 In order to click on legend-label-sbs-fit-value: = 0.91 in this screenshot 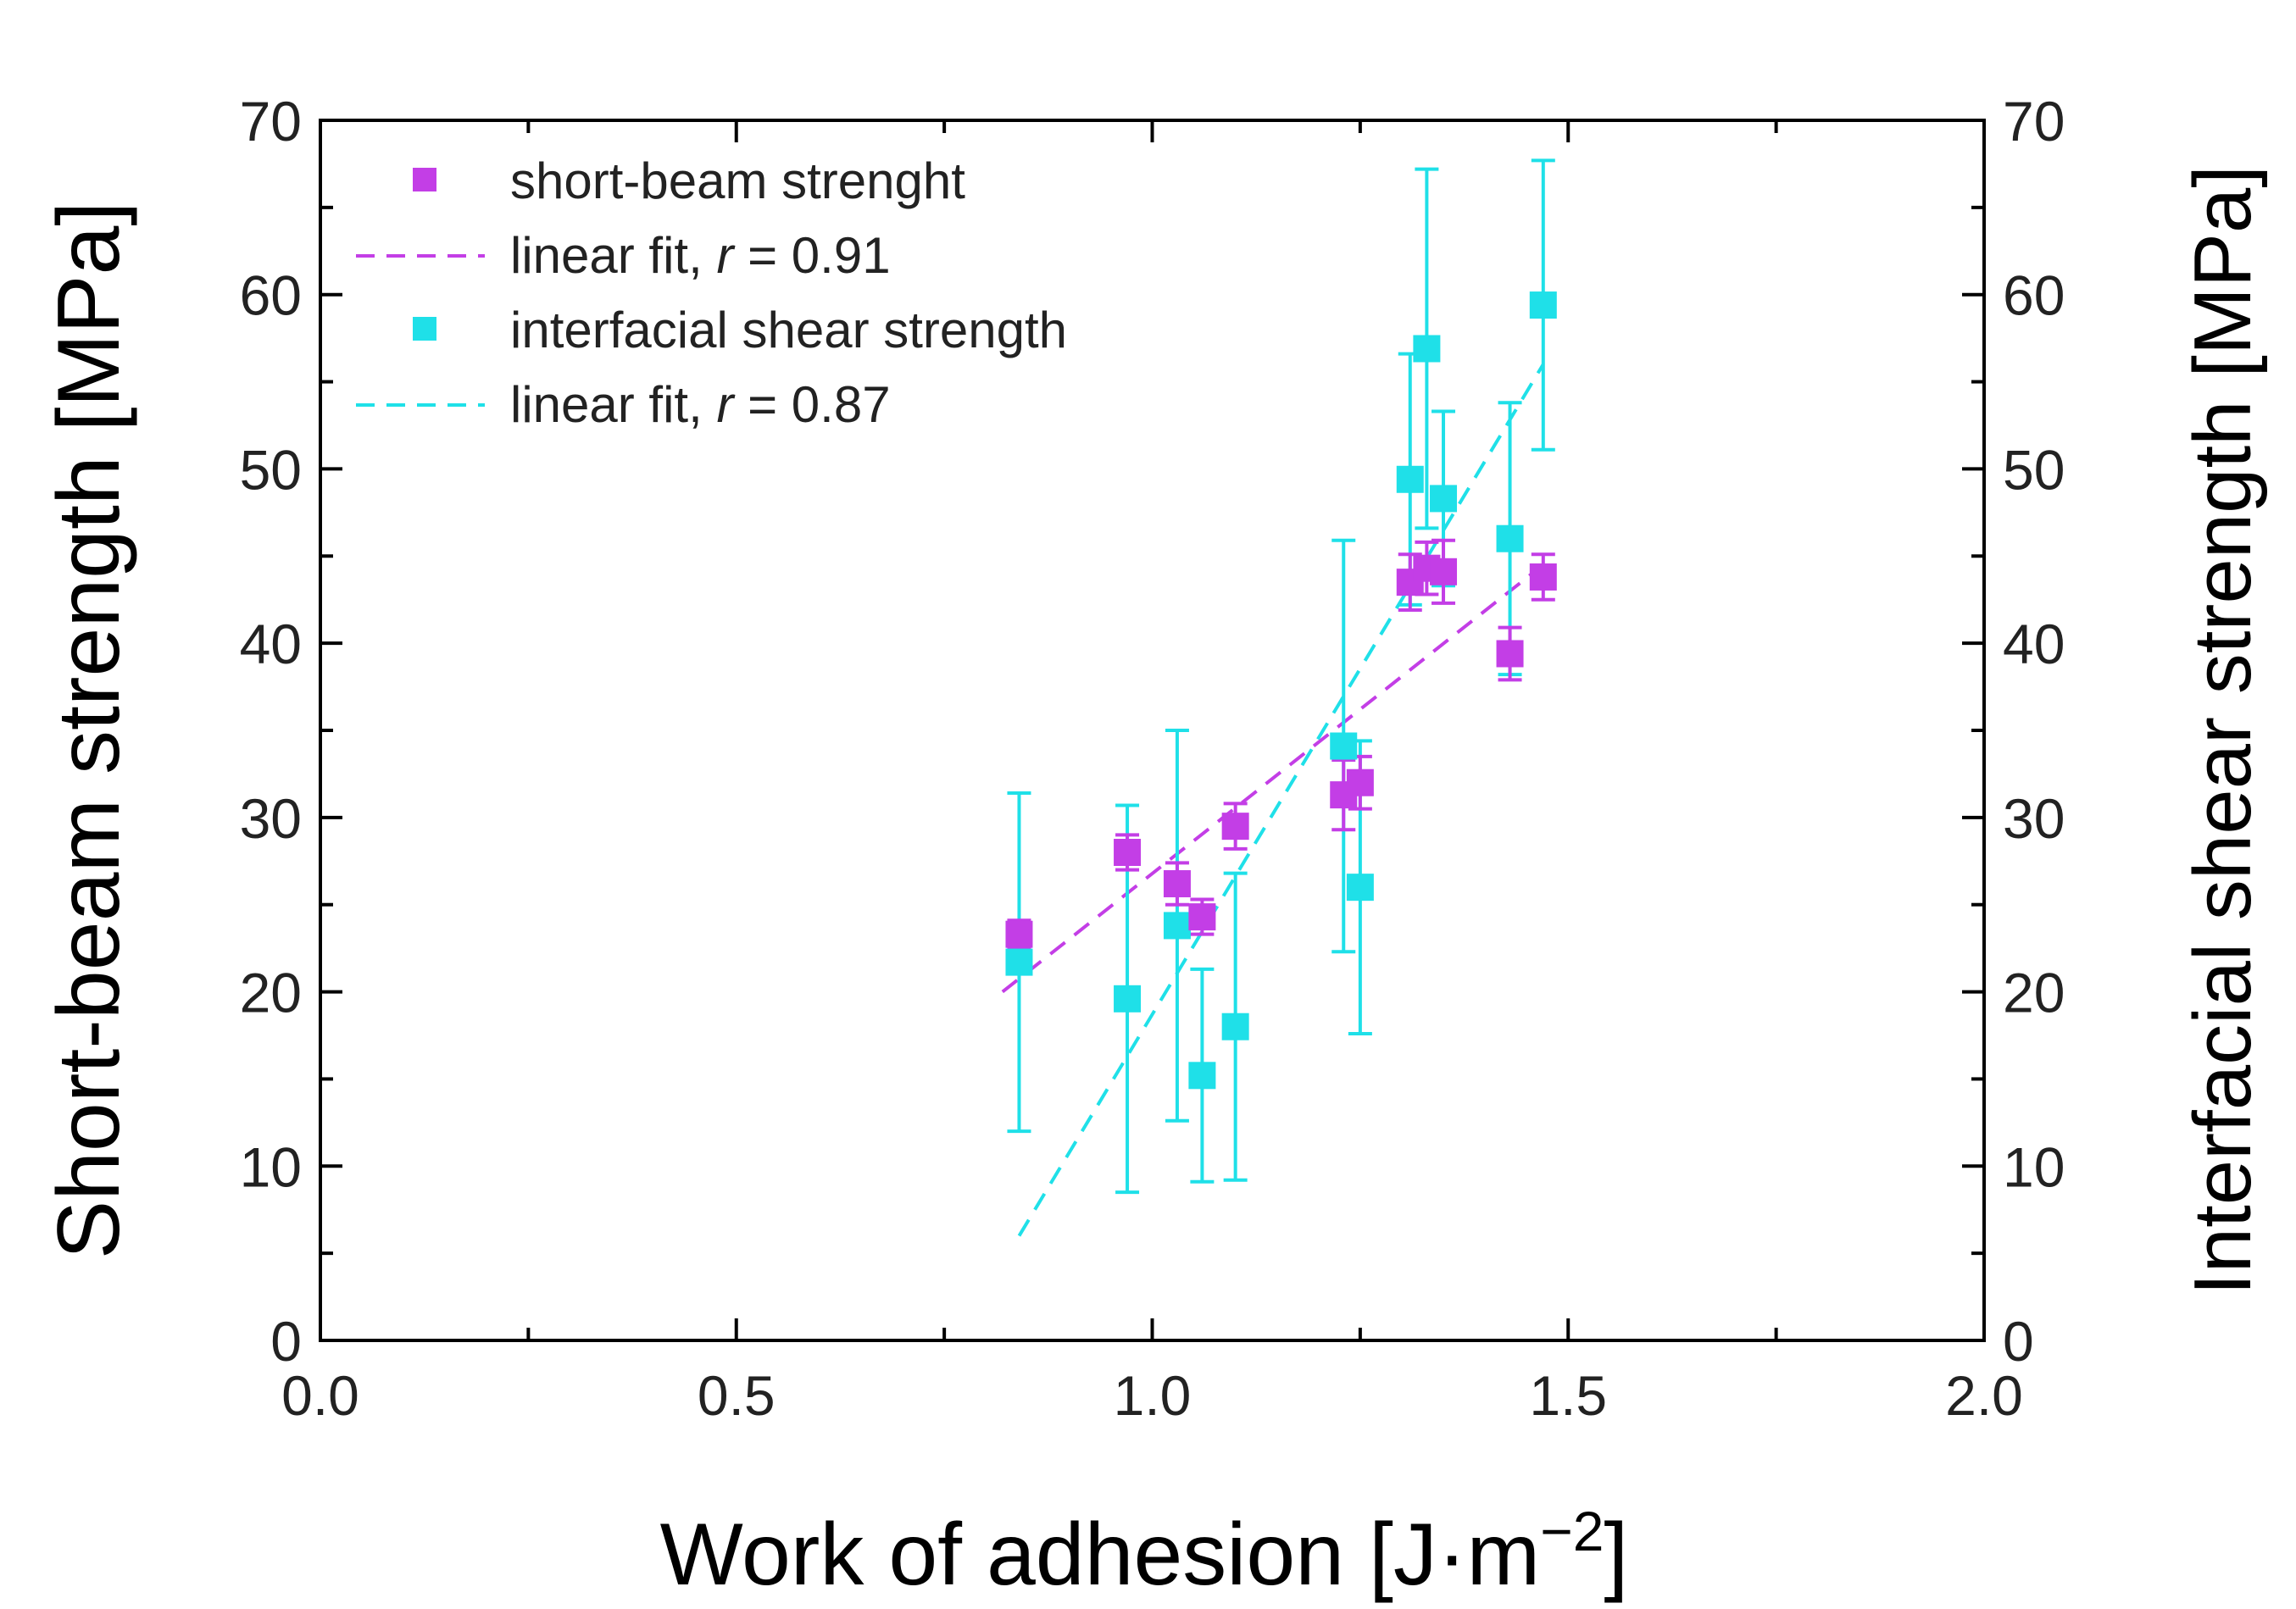, I will do `click(812, 255)`.